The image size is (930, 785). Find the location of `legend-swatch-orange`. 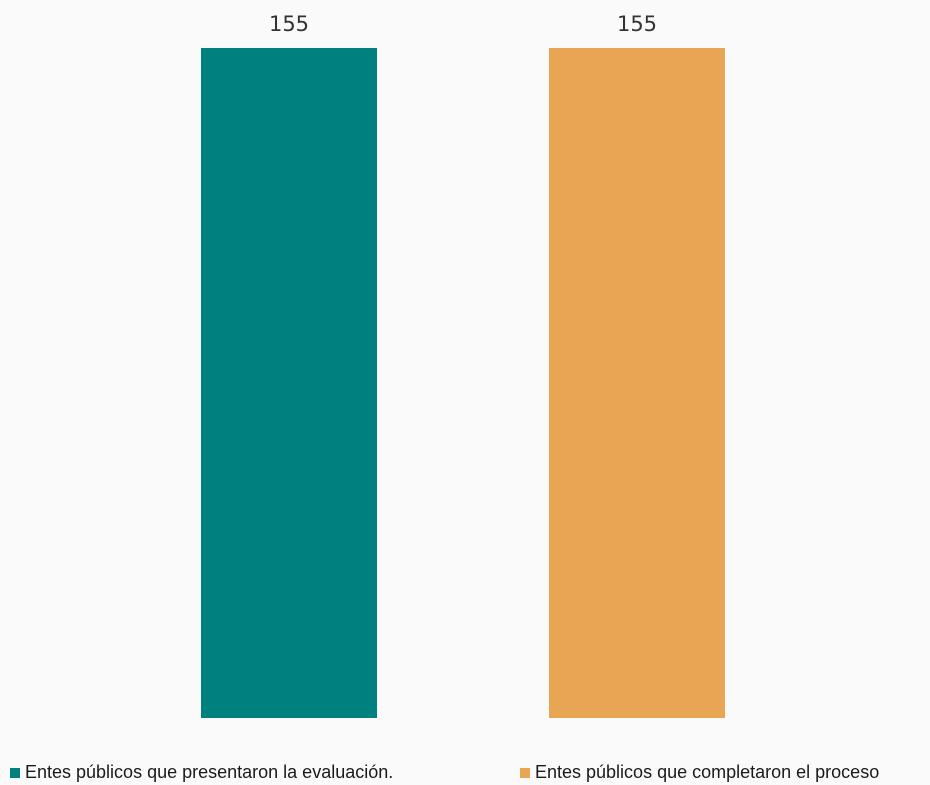

legend-swatch-orange is located at coordinates (525, 773).